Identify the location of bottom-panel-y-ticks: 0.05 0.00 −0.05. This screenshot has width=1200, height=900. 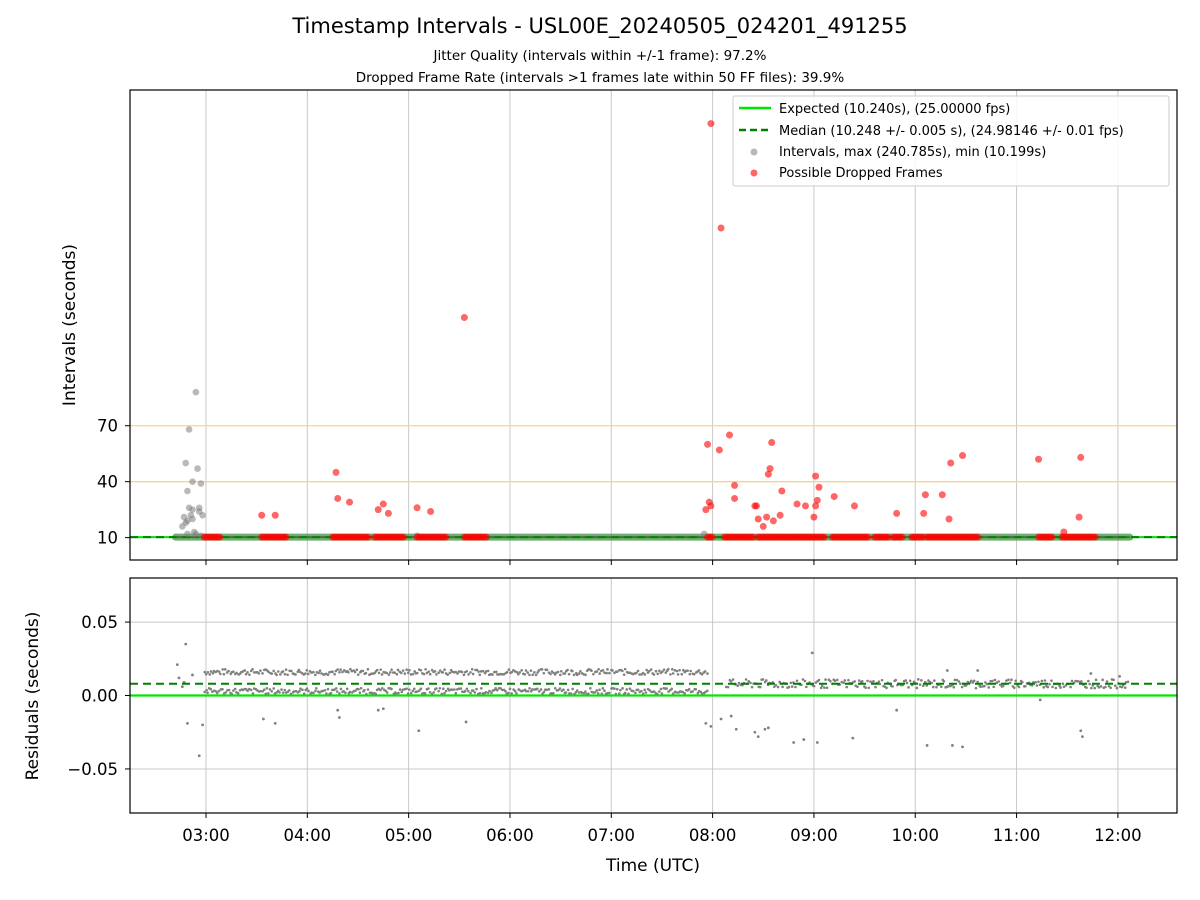
(98, 696).